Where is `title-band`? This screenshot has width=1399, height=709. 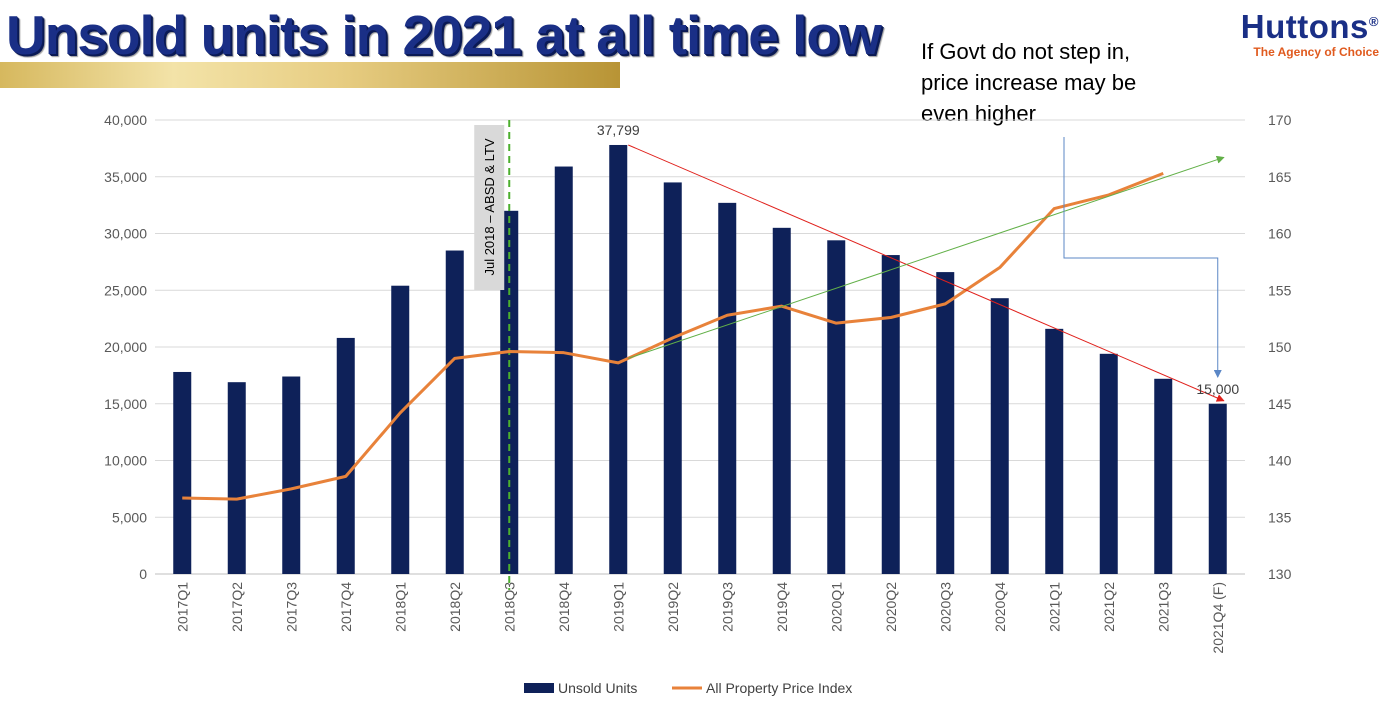
title-band is located at coordinates (310, 75).